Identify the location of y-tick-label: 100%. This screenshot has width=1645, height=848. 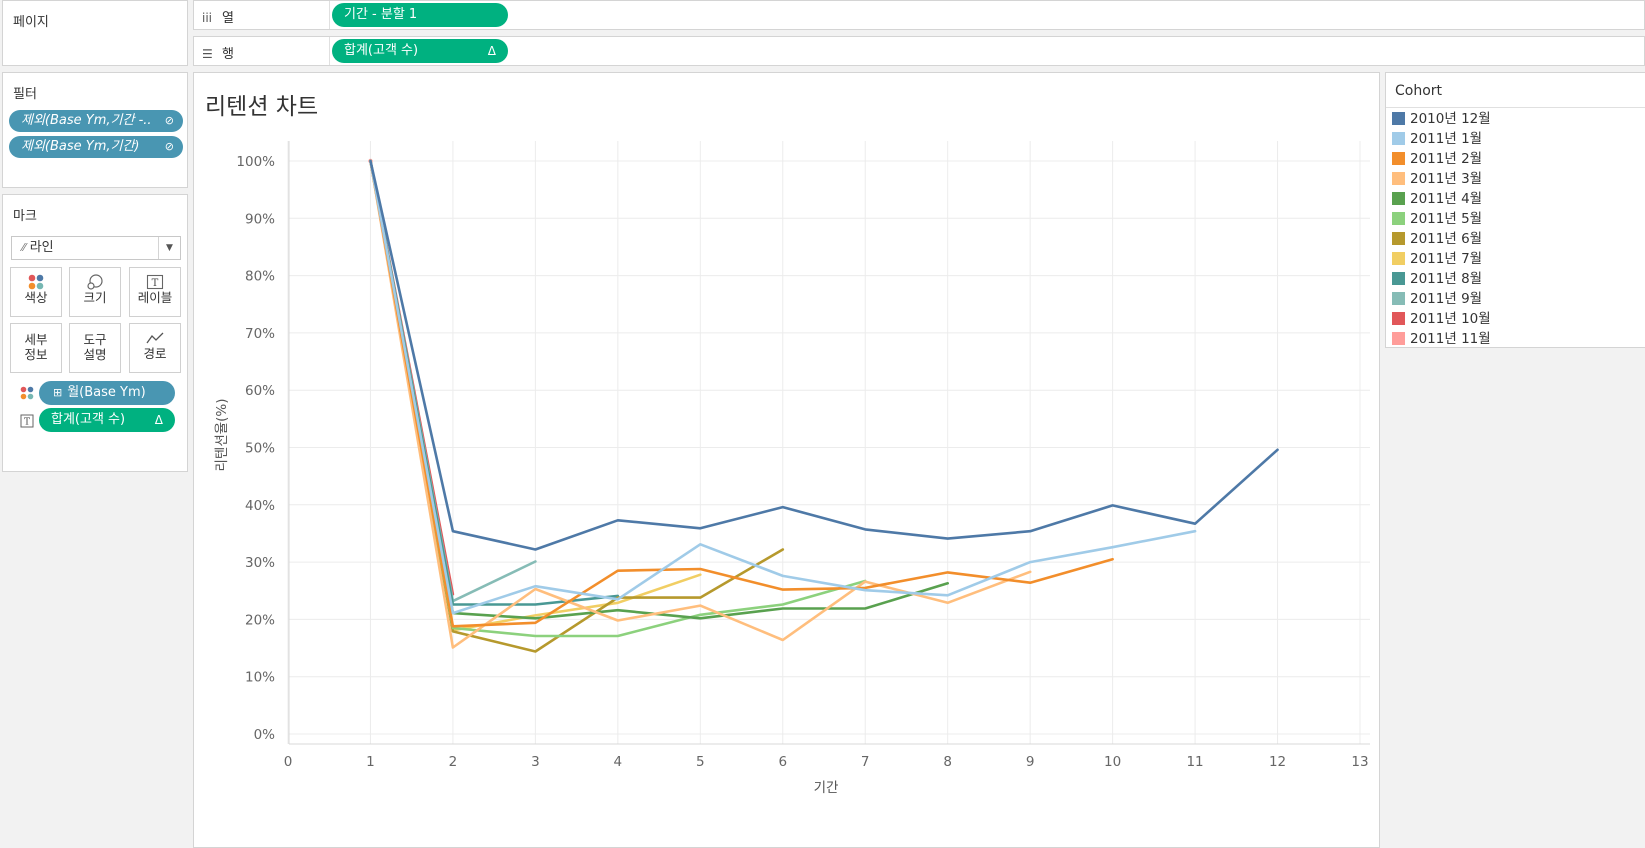
(255, 162).